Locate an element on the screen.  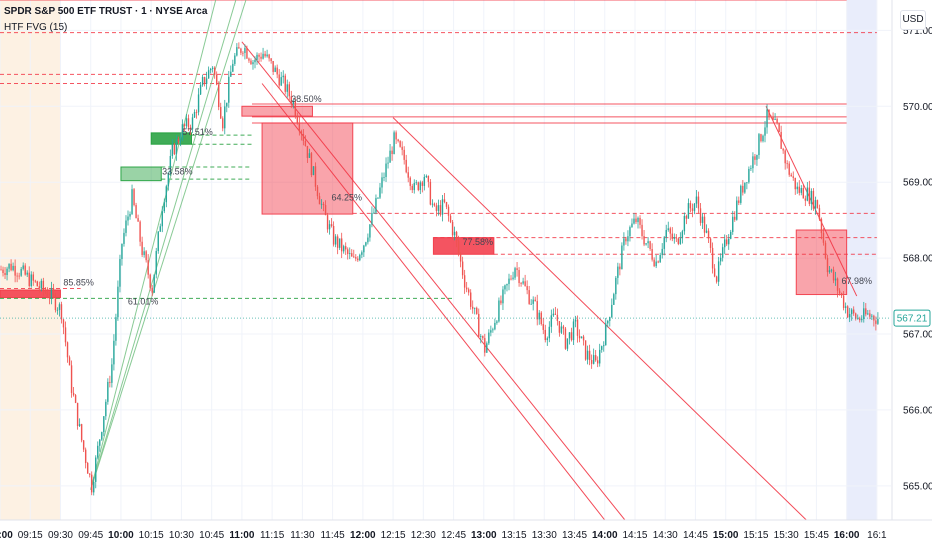
time-tick-label: 14:00 is located at coordinates (605, 535).